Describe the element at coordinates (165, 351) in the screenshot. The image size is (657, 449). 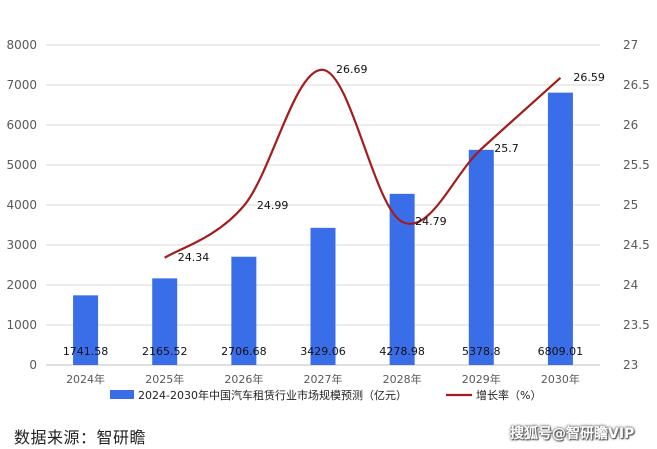
I see `bar-value-label: 2165.52` at that location.